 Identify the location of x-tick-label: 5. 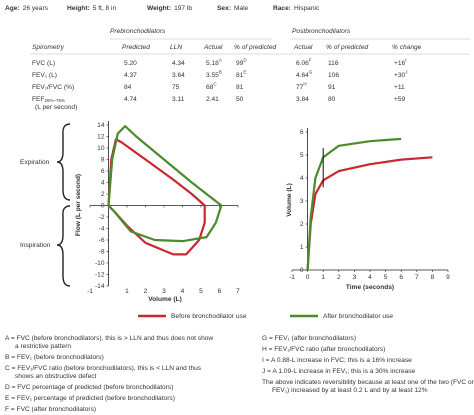
(386, 277).